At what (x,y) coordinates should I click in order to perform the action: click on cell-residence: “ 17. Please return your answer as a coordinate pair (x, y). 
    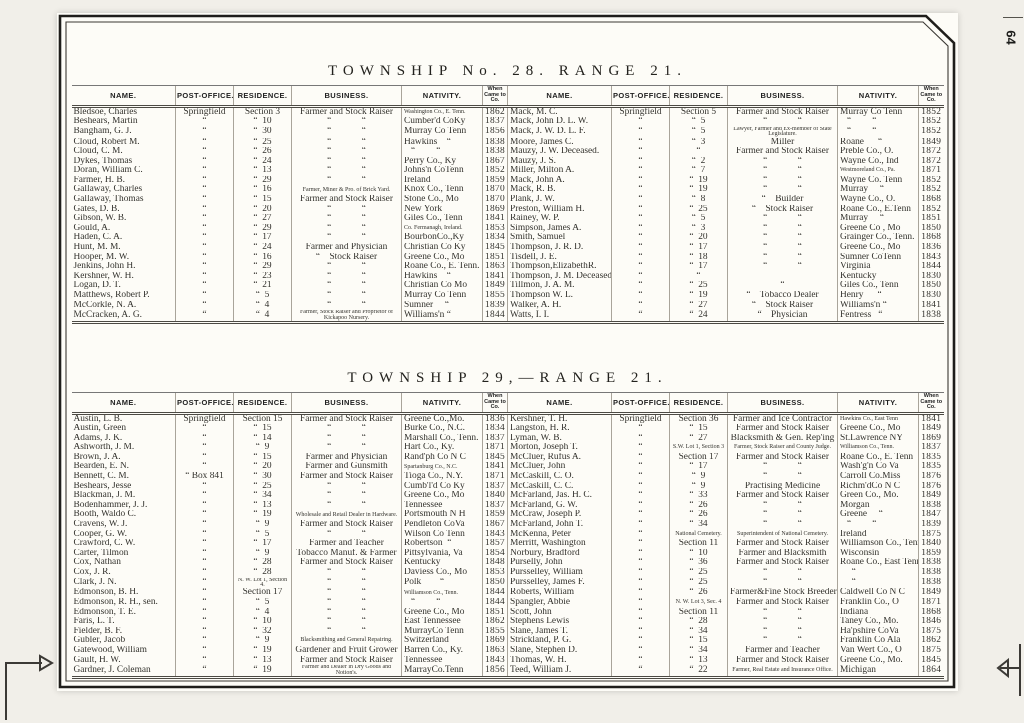
    Looking at the image, I should click on (698, 467).